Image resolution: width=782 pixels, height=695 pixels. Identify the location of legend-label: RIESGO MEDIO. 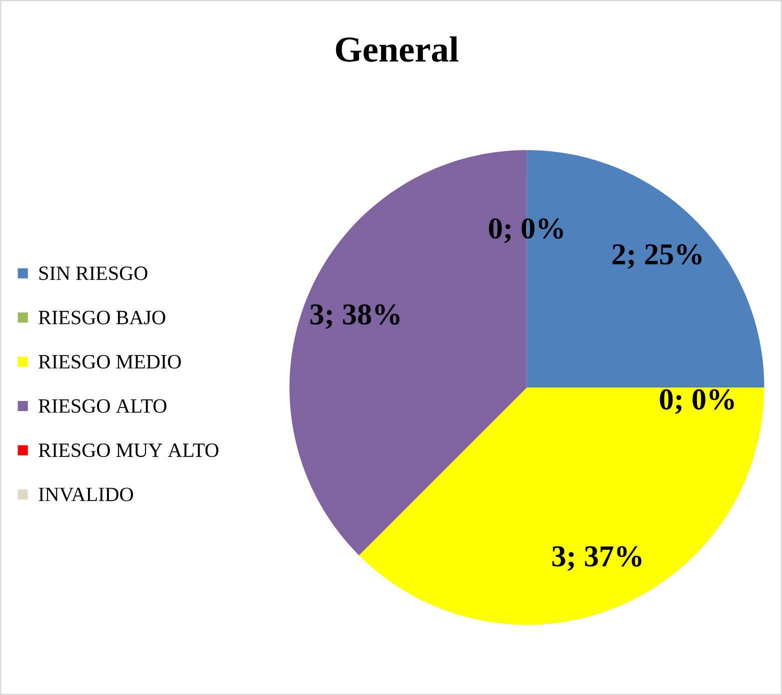
(109, 361).